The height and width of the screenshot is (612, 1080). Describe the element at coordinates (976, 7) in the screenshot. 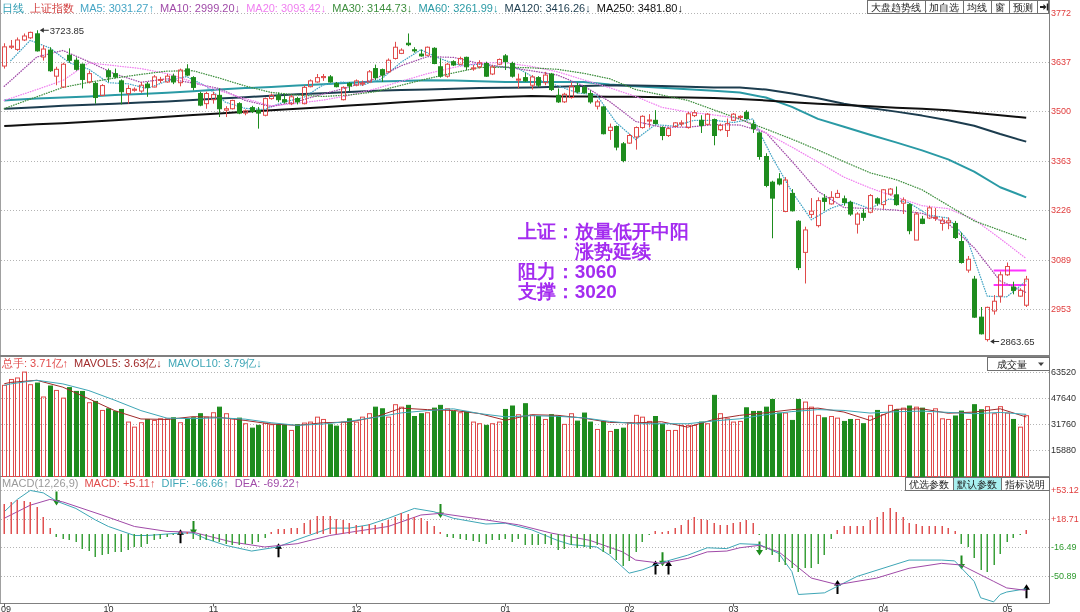

I see `annotation: 均线` at that location.